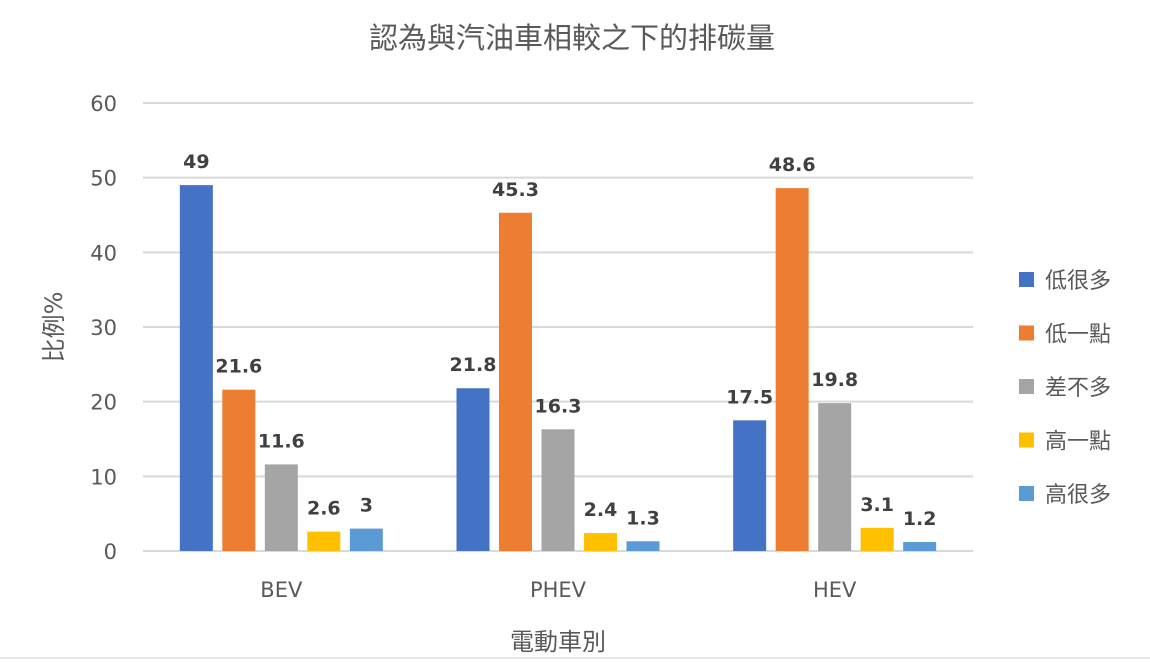 This screenshot has width=1150, height=662. Describe the element at coordinates (643, 518) in the screenshot. I see `data-label: 1.3` at that location.